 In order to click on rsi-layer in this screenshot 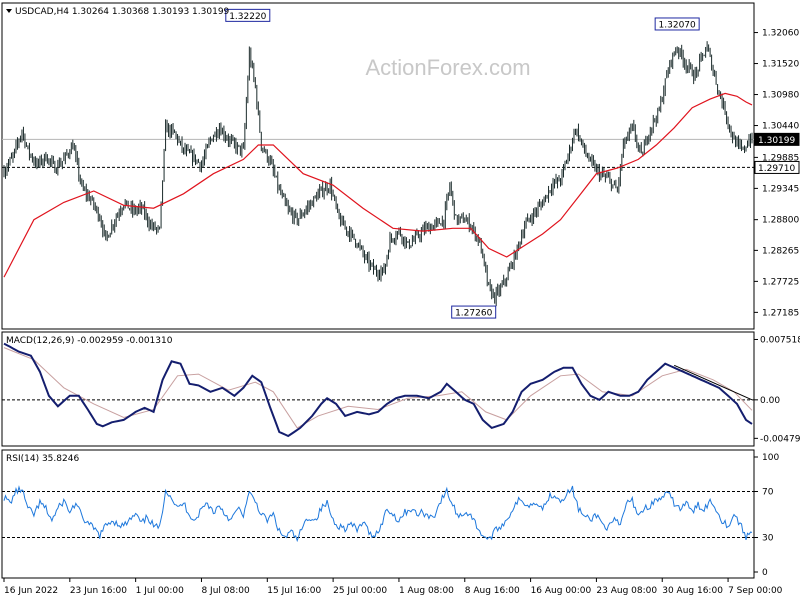, I will do `click(378, 514)`.